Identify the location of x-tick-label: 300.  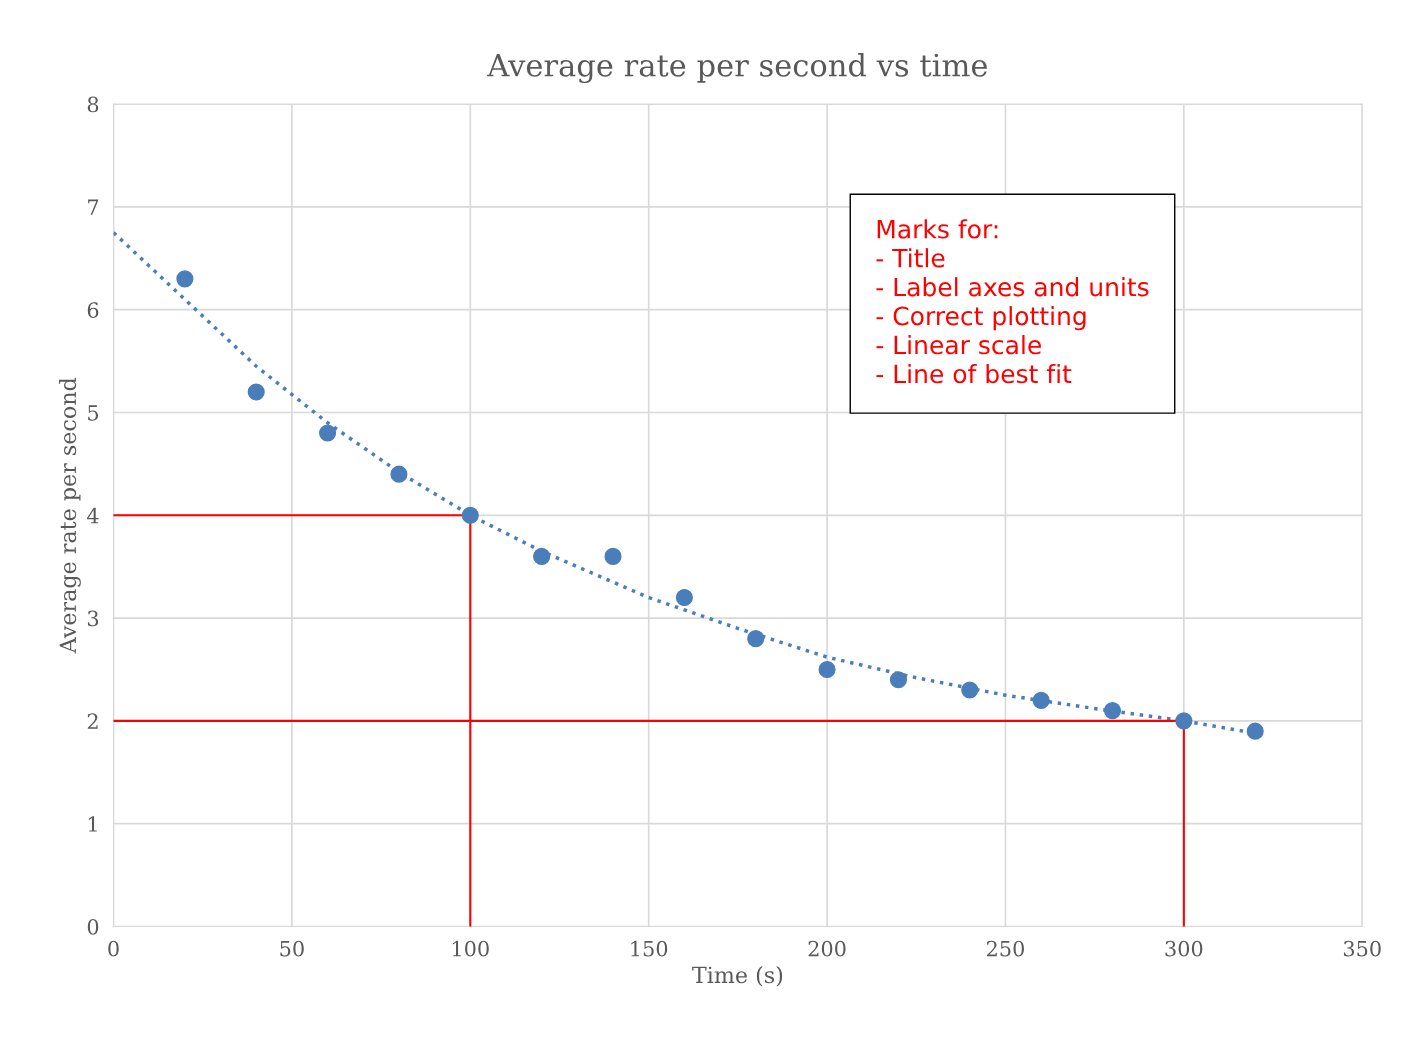
(1184, 948).